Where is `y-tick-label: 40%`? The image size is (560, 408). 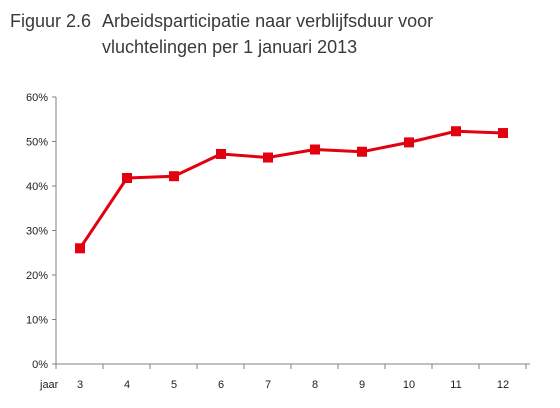 y-tick-label: 40% is located at coordinates (37, 187).